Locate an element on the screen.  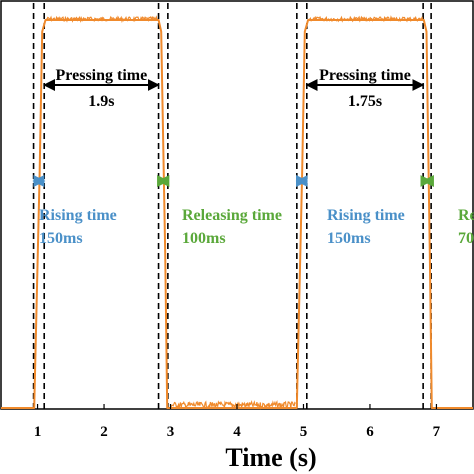
pressing-1-value: 1.9s is located at coordinates (101, 101).